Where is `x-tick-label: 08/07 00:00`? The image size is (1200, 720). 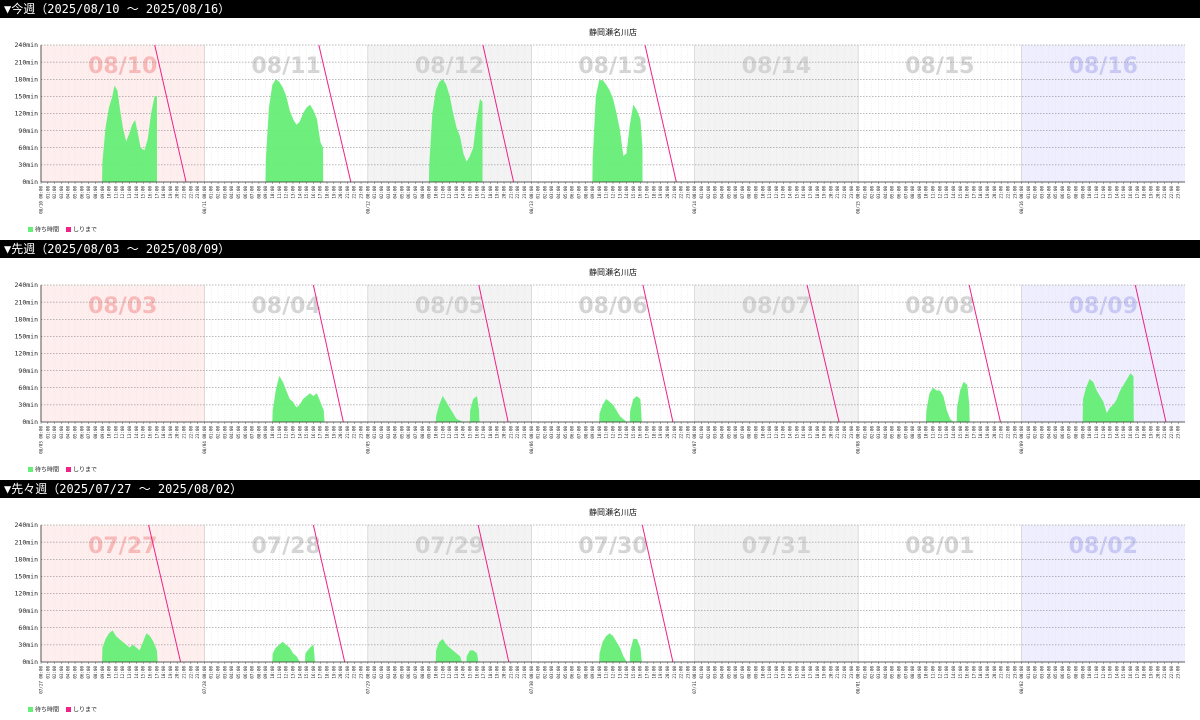
x-tick-label: 08/07 00:00 is located at coordinates (694, 440).